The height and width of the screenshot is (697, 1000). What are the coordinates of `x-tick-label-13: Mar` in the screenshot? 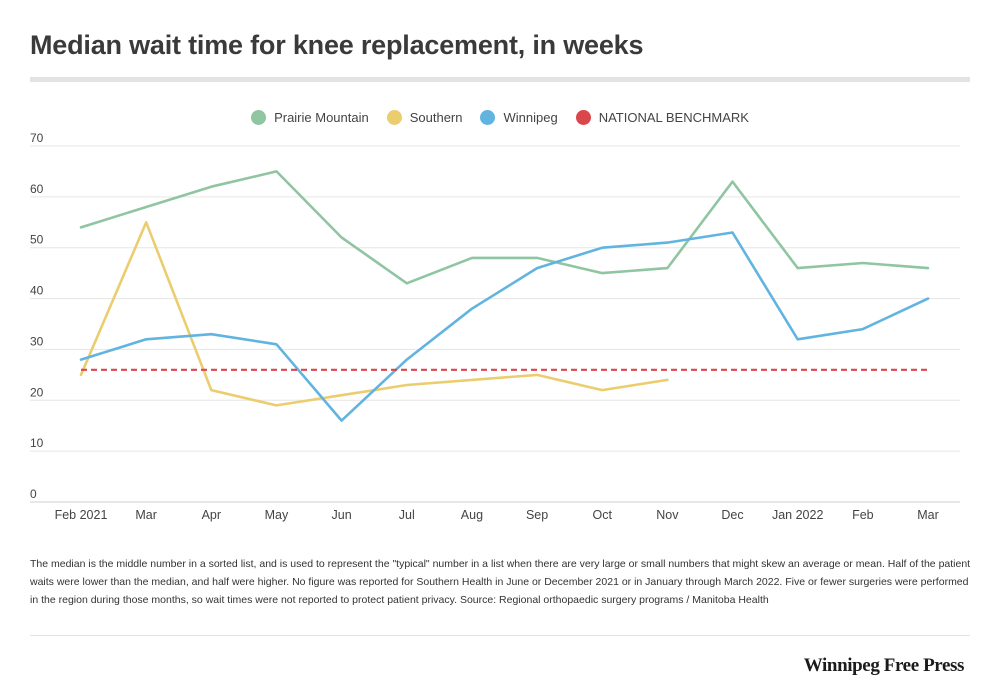 It's located at (928, 515).